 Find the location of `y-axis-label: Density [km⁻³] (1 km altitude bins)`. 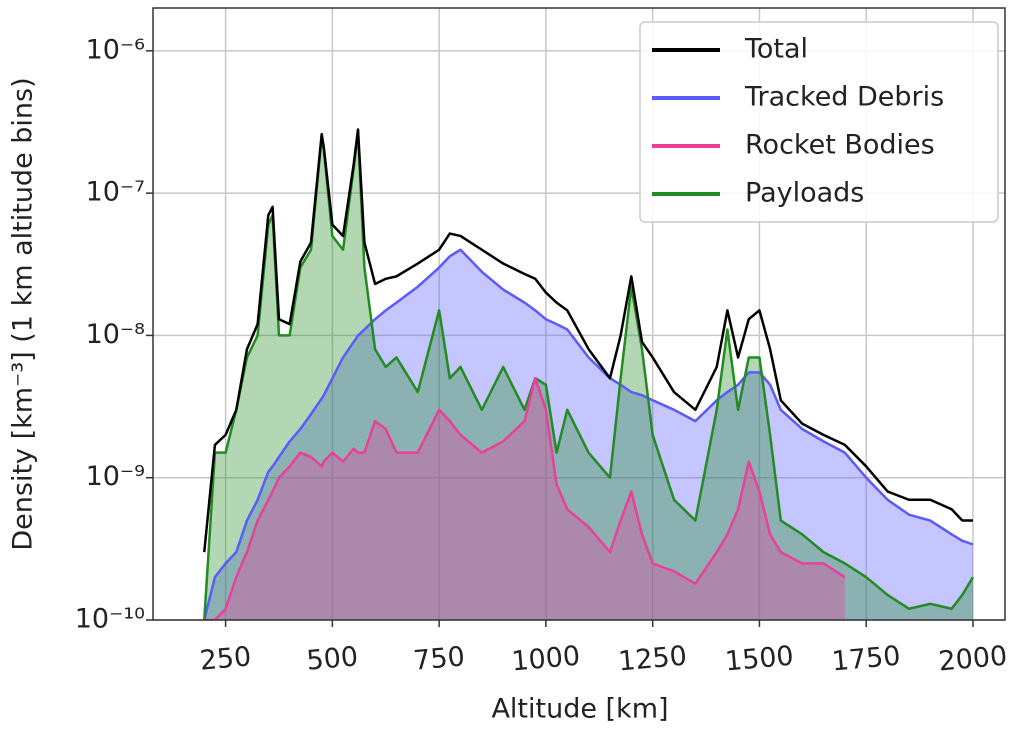

y-axis-label: Density [km⁻³] (1 km altitude bins) is located at coordinates (23, 313).